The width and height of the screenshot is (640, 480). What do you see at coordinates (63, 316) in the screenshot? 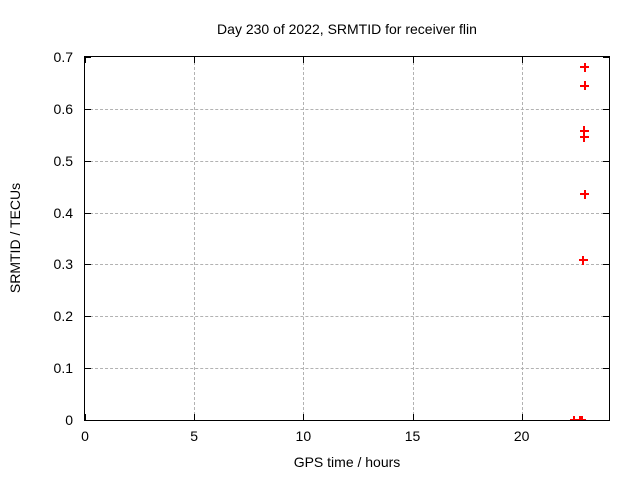
I see `y-tick-label: 0.2` at bounding box center [63, 316].